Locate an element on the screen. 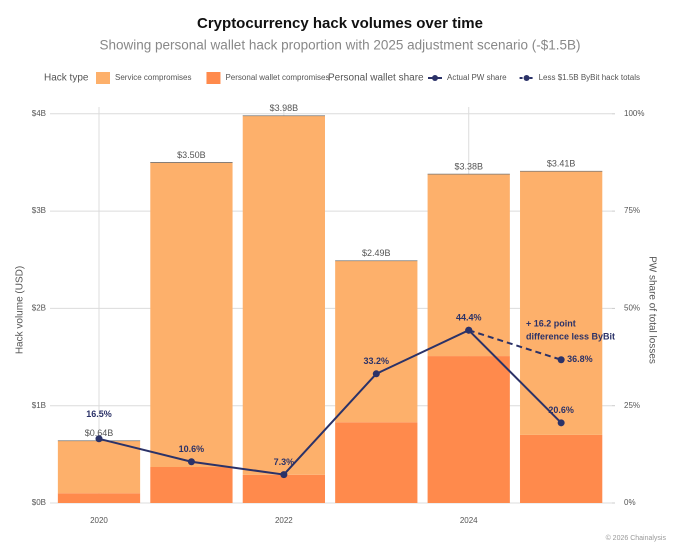 This screenshot has width=680, height=553. y-tick-label: $1B is located at coordinates (39, 405).